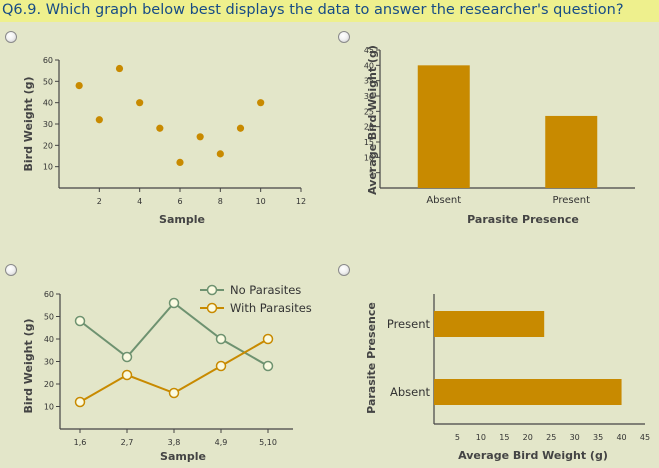 The image size is (659, 468). Describe the element at coordinates (571, 200) in the screenshot. I see `x-category-label: Present` at that location.